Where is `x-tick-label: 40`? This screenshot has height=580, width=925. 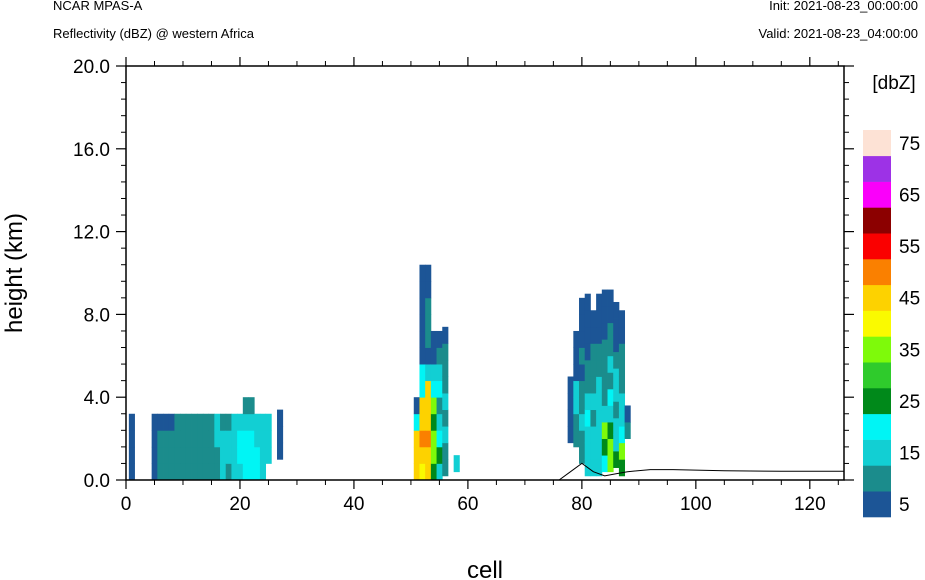
x-tick-label: 40 is located at coordinates (353, 504).